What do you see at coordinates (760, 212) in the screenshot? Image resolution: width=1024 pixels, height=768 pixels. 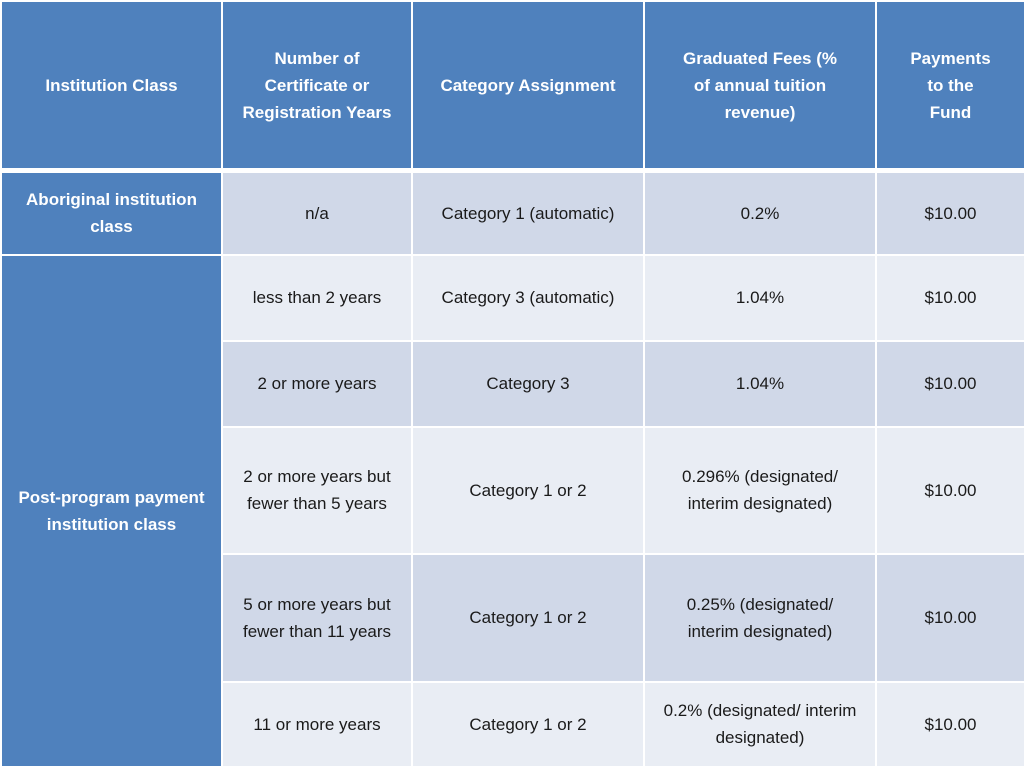 I see `fees-cell: 0.2%` at bounding box center [760, 212].